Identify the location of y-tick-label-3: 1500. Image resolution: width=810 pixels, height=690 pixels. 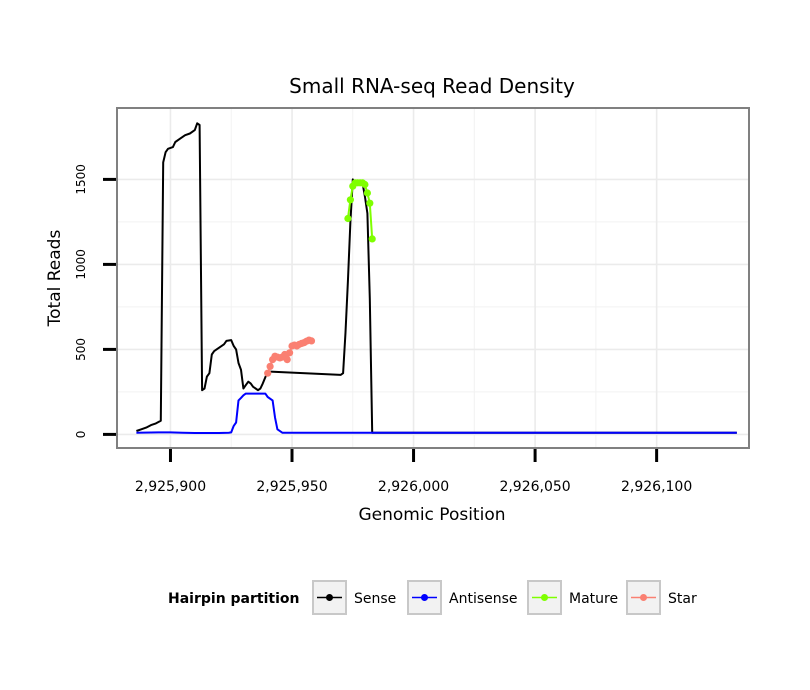
(81, 179).